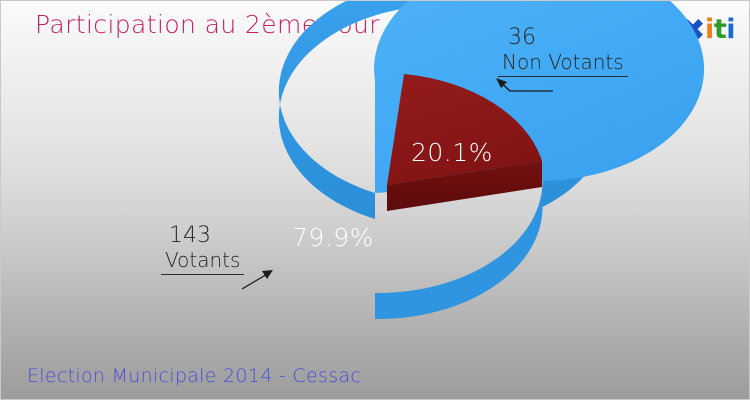  Describe the element at coordinates (190, 235) in the screenshot. I see `votants-count: 143` at that location.